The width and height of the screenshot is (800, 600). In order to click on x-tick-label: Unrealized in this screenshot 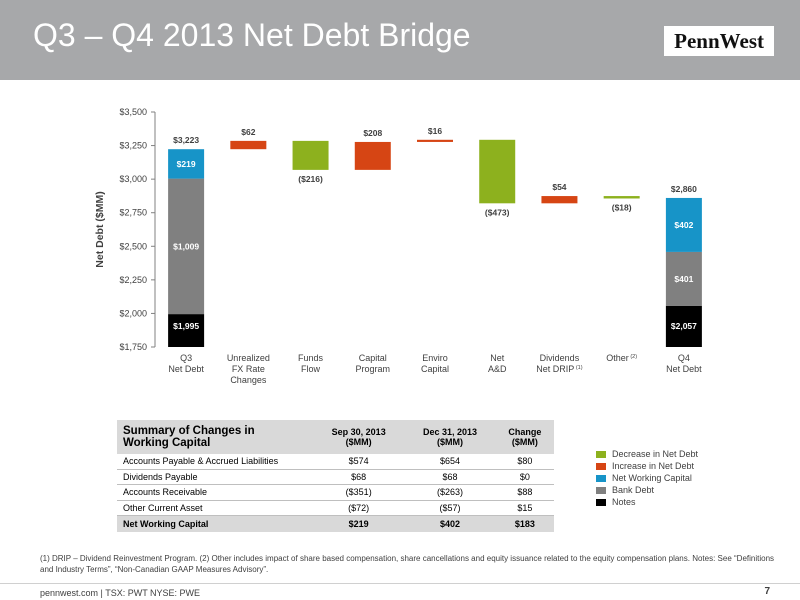, I will do `click(248, 358)`.